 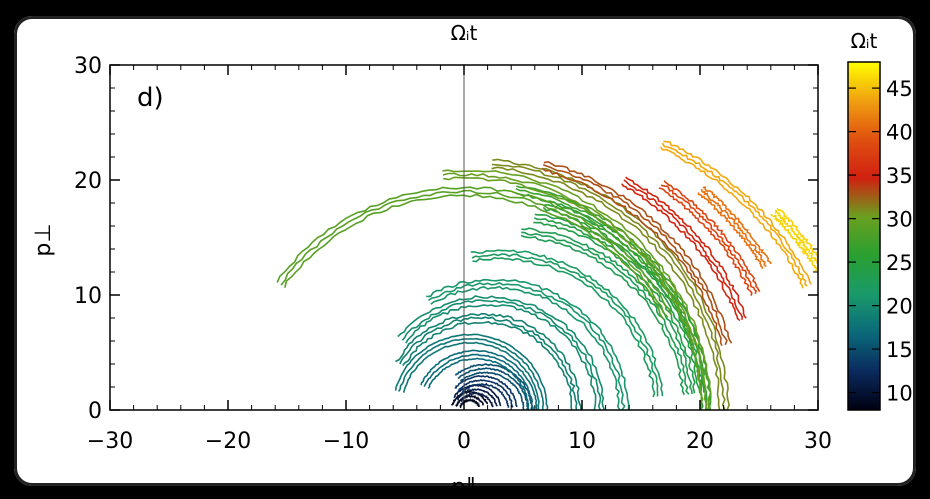 What do you see at coordinates (899, 220) in the screenshot?
I see `colorbar-tick-label: 30` at bounding box center [899, 220].